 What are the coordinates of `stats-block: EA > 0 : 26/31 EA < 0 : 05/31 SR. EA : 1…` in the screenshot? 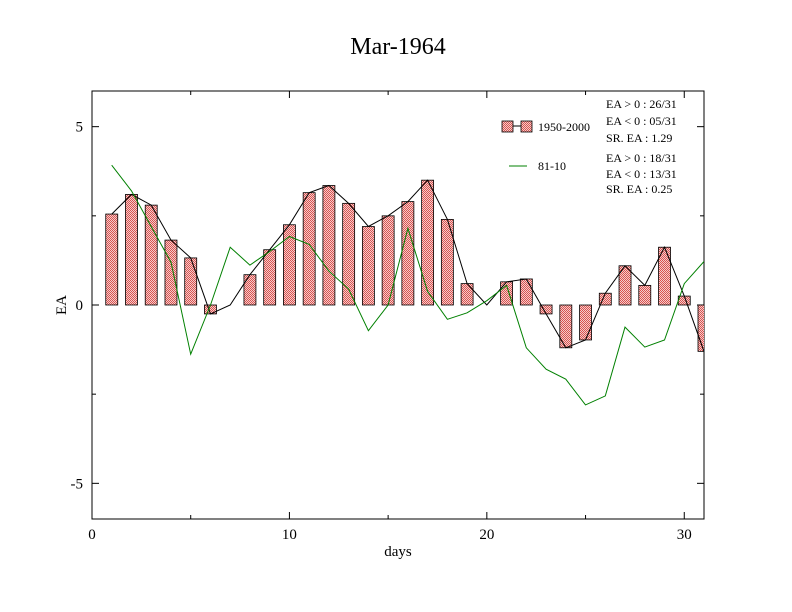 It's located at (641, 146).